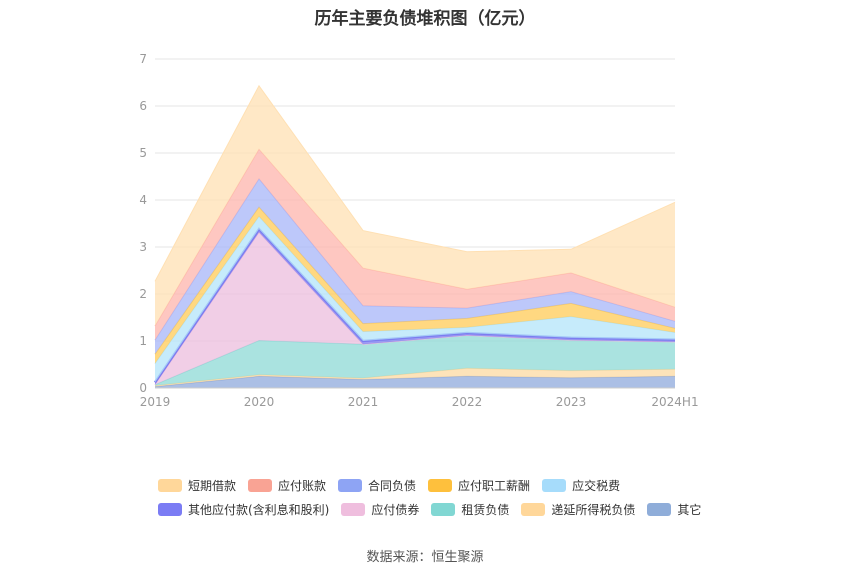 The image size is (850, 575). I want to click on legend-item: 应付账款, so click(287, 485).